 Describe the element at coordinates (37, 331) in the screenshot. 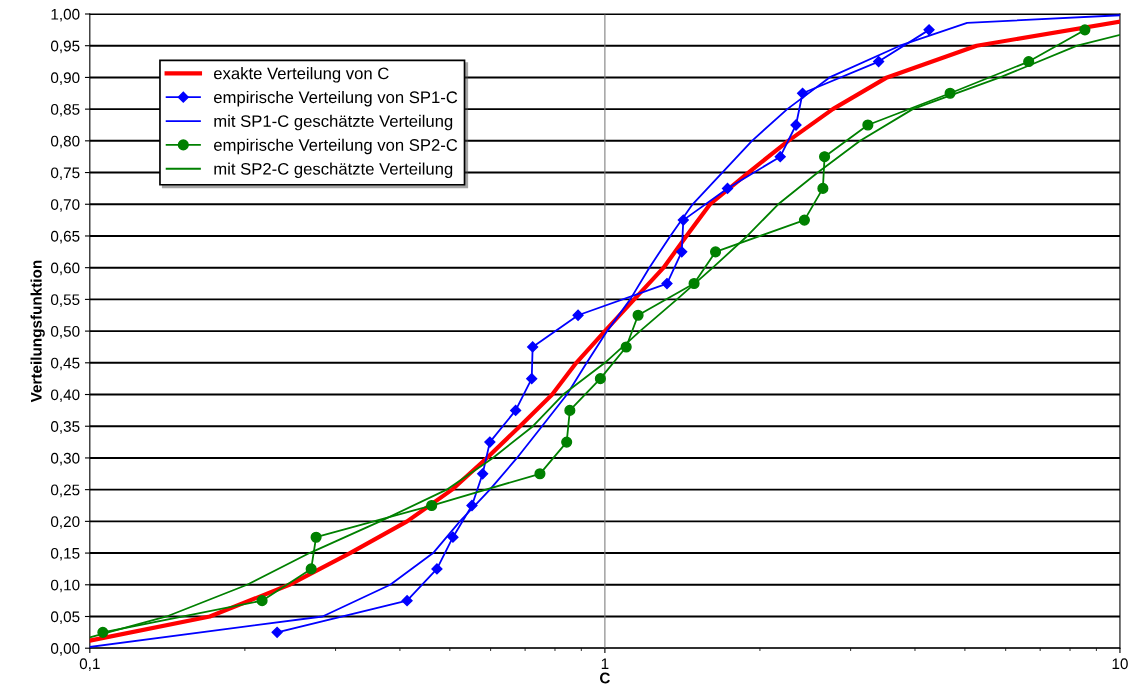

I see `y-axis-title: Verteilungsfunktion` at that location.